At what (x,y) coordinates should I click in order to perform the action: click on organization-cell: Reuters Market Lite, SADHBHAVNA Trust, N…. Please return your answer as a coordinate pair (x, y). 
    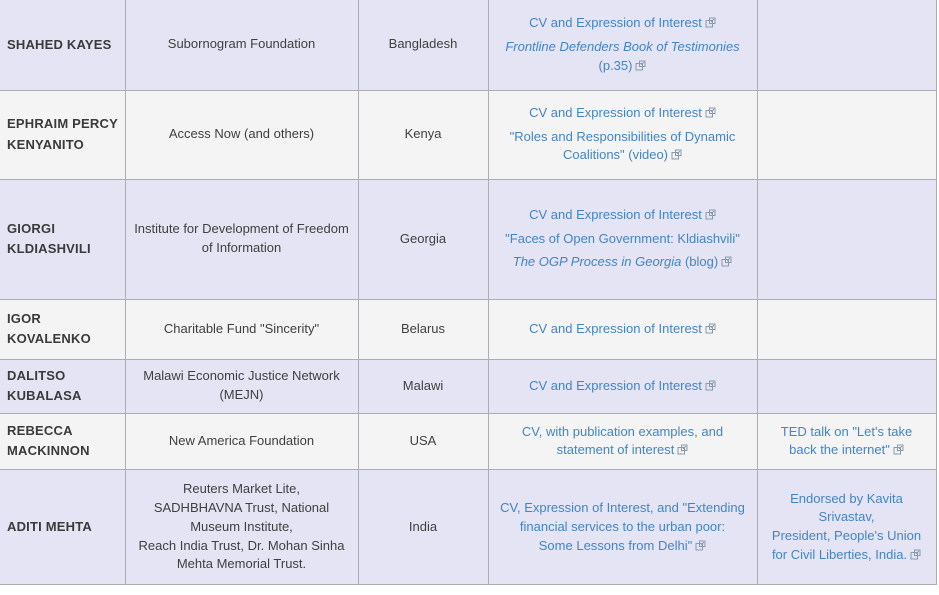
    Looking at the image, I should click on (241, 527).